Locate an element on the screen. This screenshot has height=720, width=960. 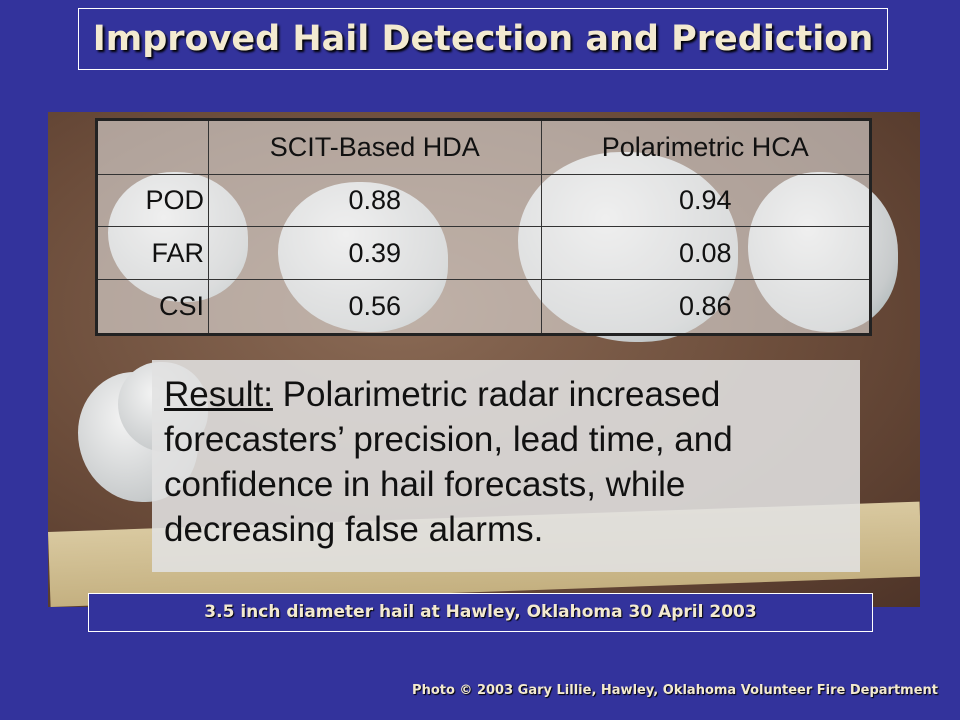
slide-title: Improved Hail Detection and Prediction is located at coordinates (483, 39).